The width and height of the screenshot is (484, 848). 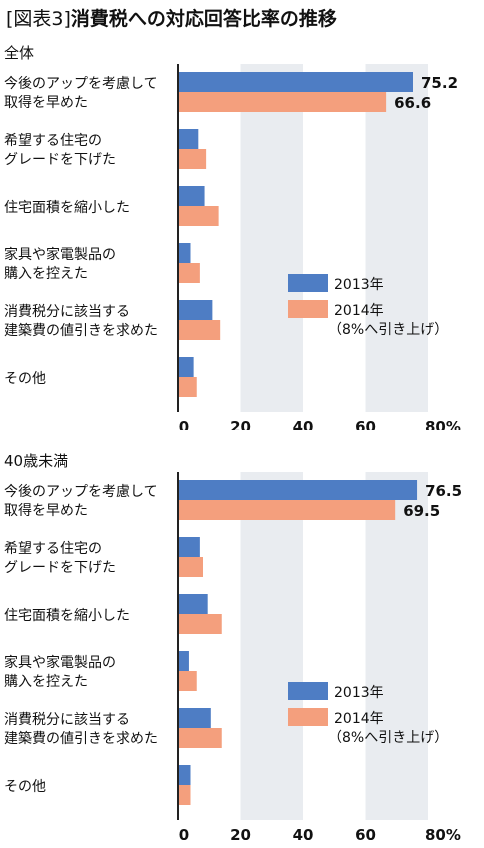 What do you see at coordinates (443, 491) in the screenshot?
I see `data-label: 76.5` at bounding box center [443, 491].